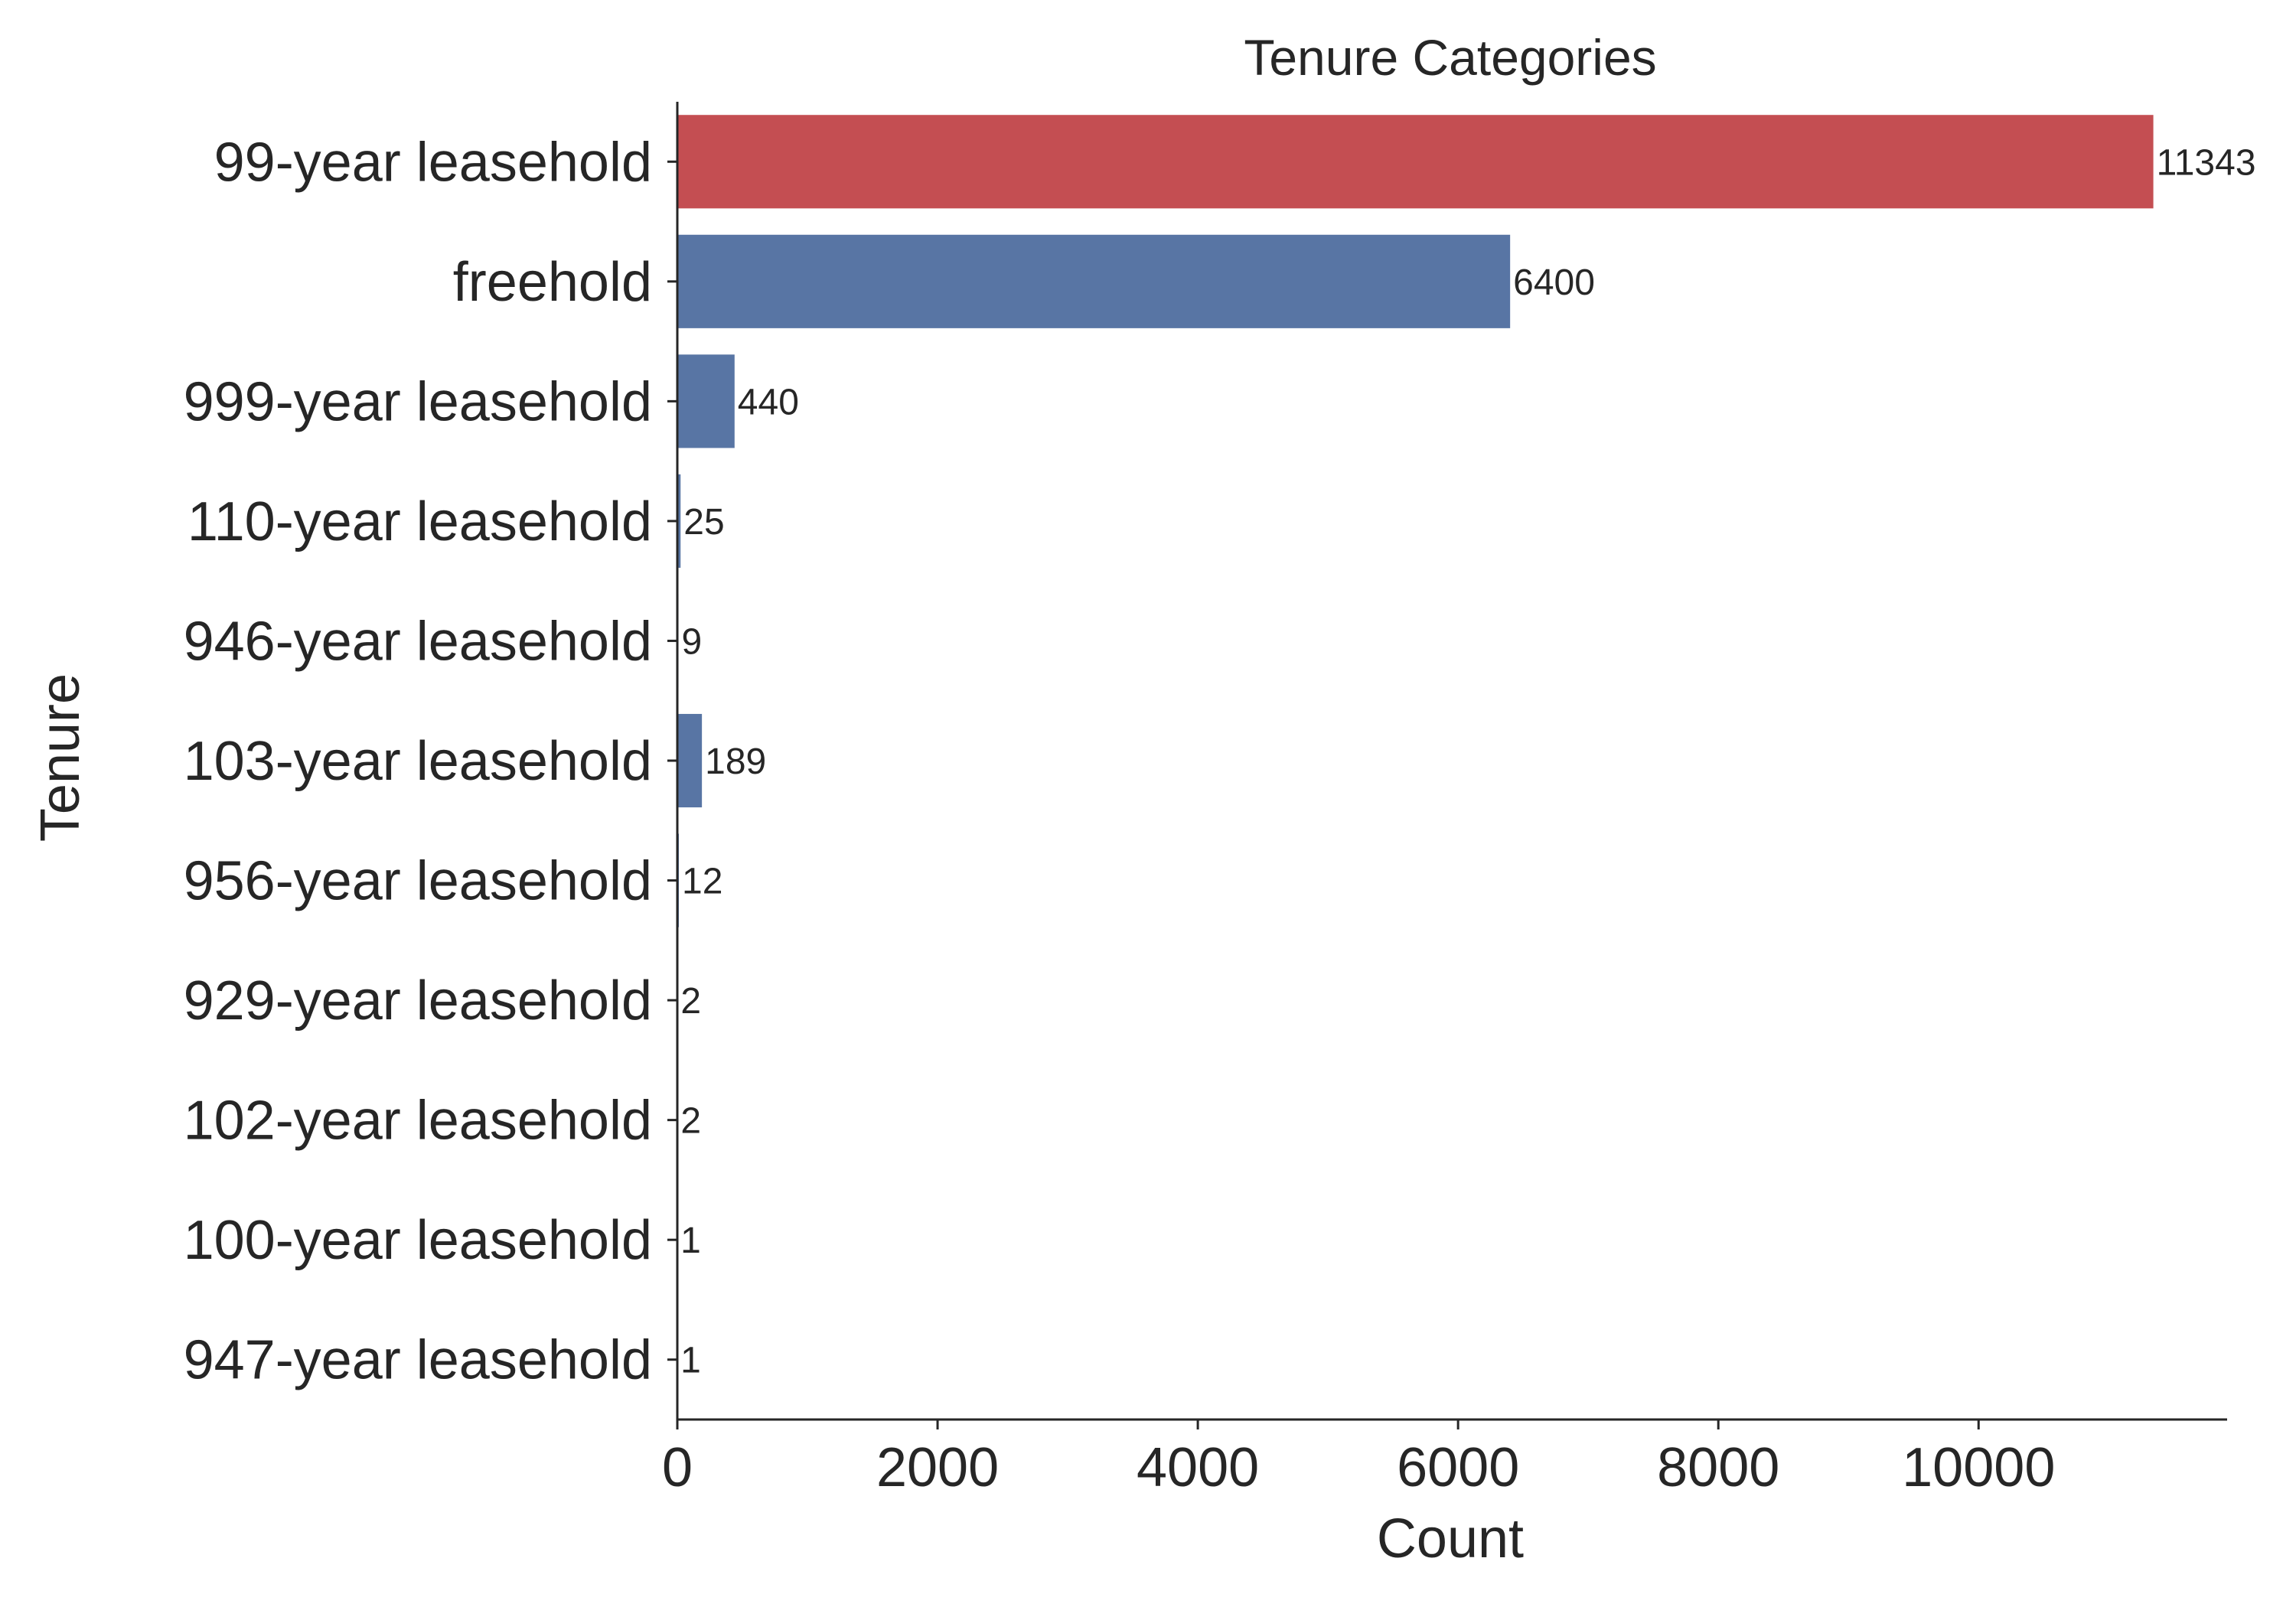 The image size is (2296, 1607). What do you see at coordinates (703, 522) in the screenshot?
I see `data-label: 25` at bounding box center [703, 522].